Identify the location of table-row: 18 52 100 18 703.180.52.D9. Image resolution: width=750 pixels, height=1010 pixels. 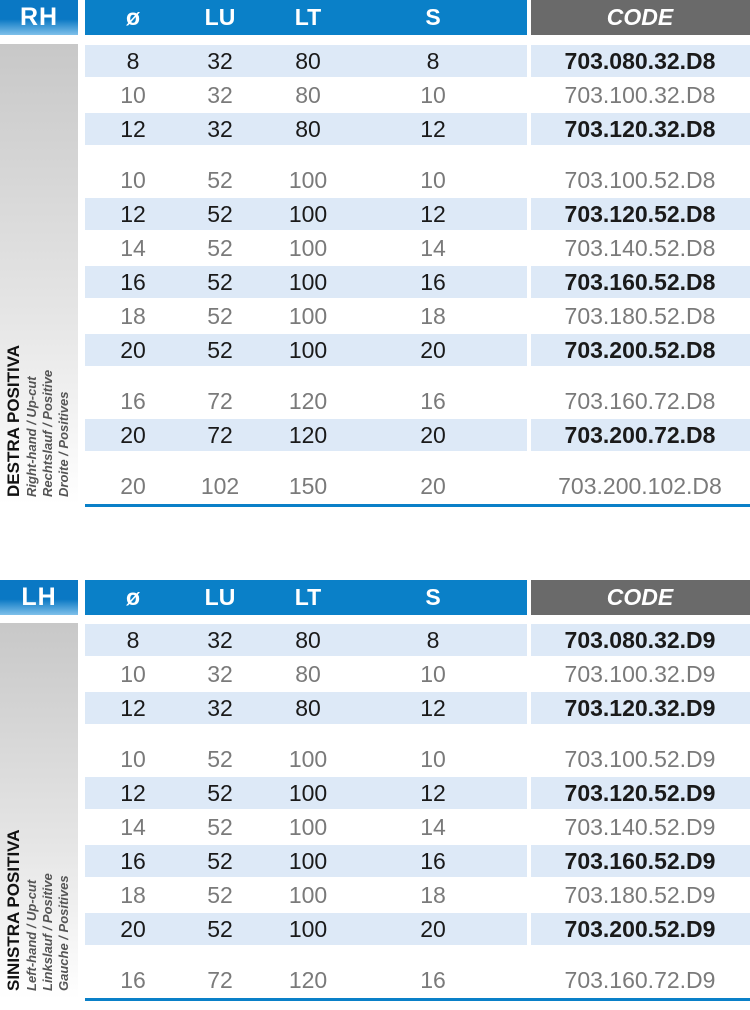
(417, 895).